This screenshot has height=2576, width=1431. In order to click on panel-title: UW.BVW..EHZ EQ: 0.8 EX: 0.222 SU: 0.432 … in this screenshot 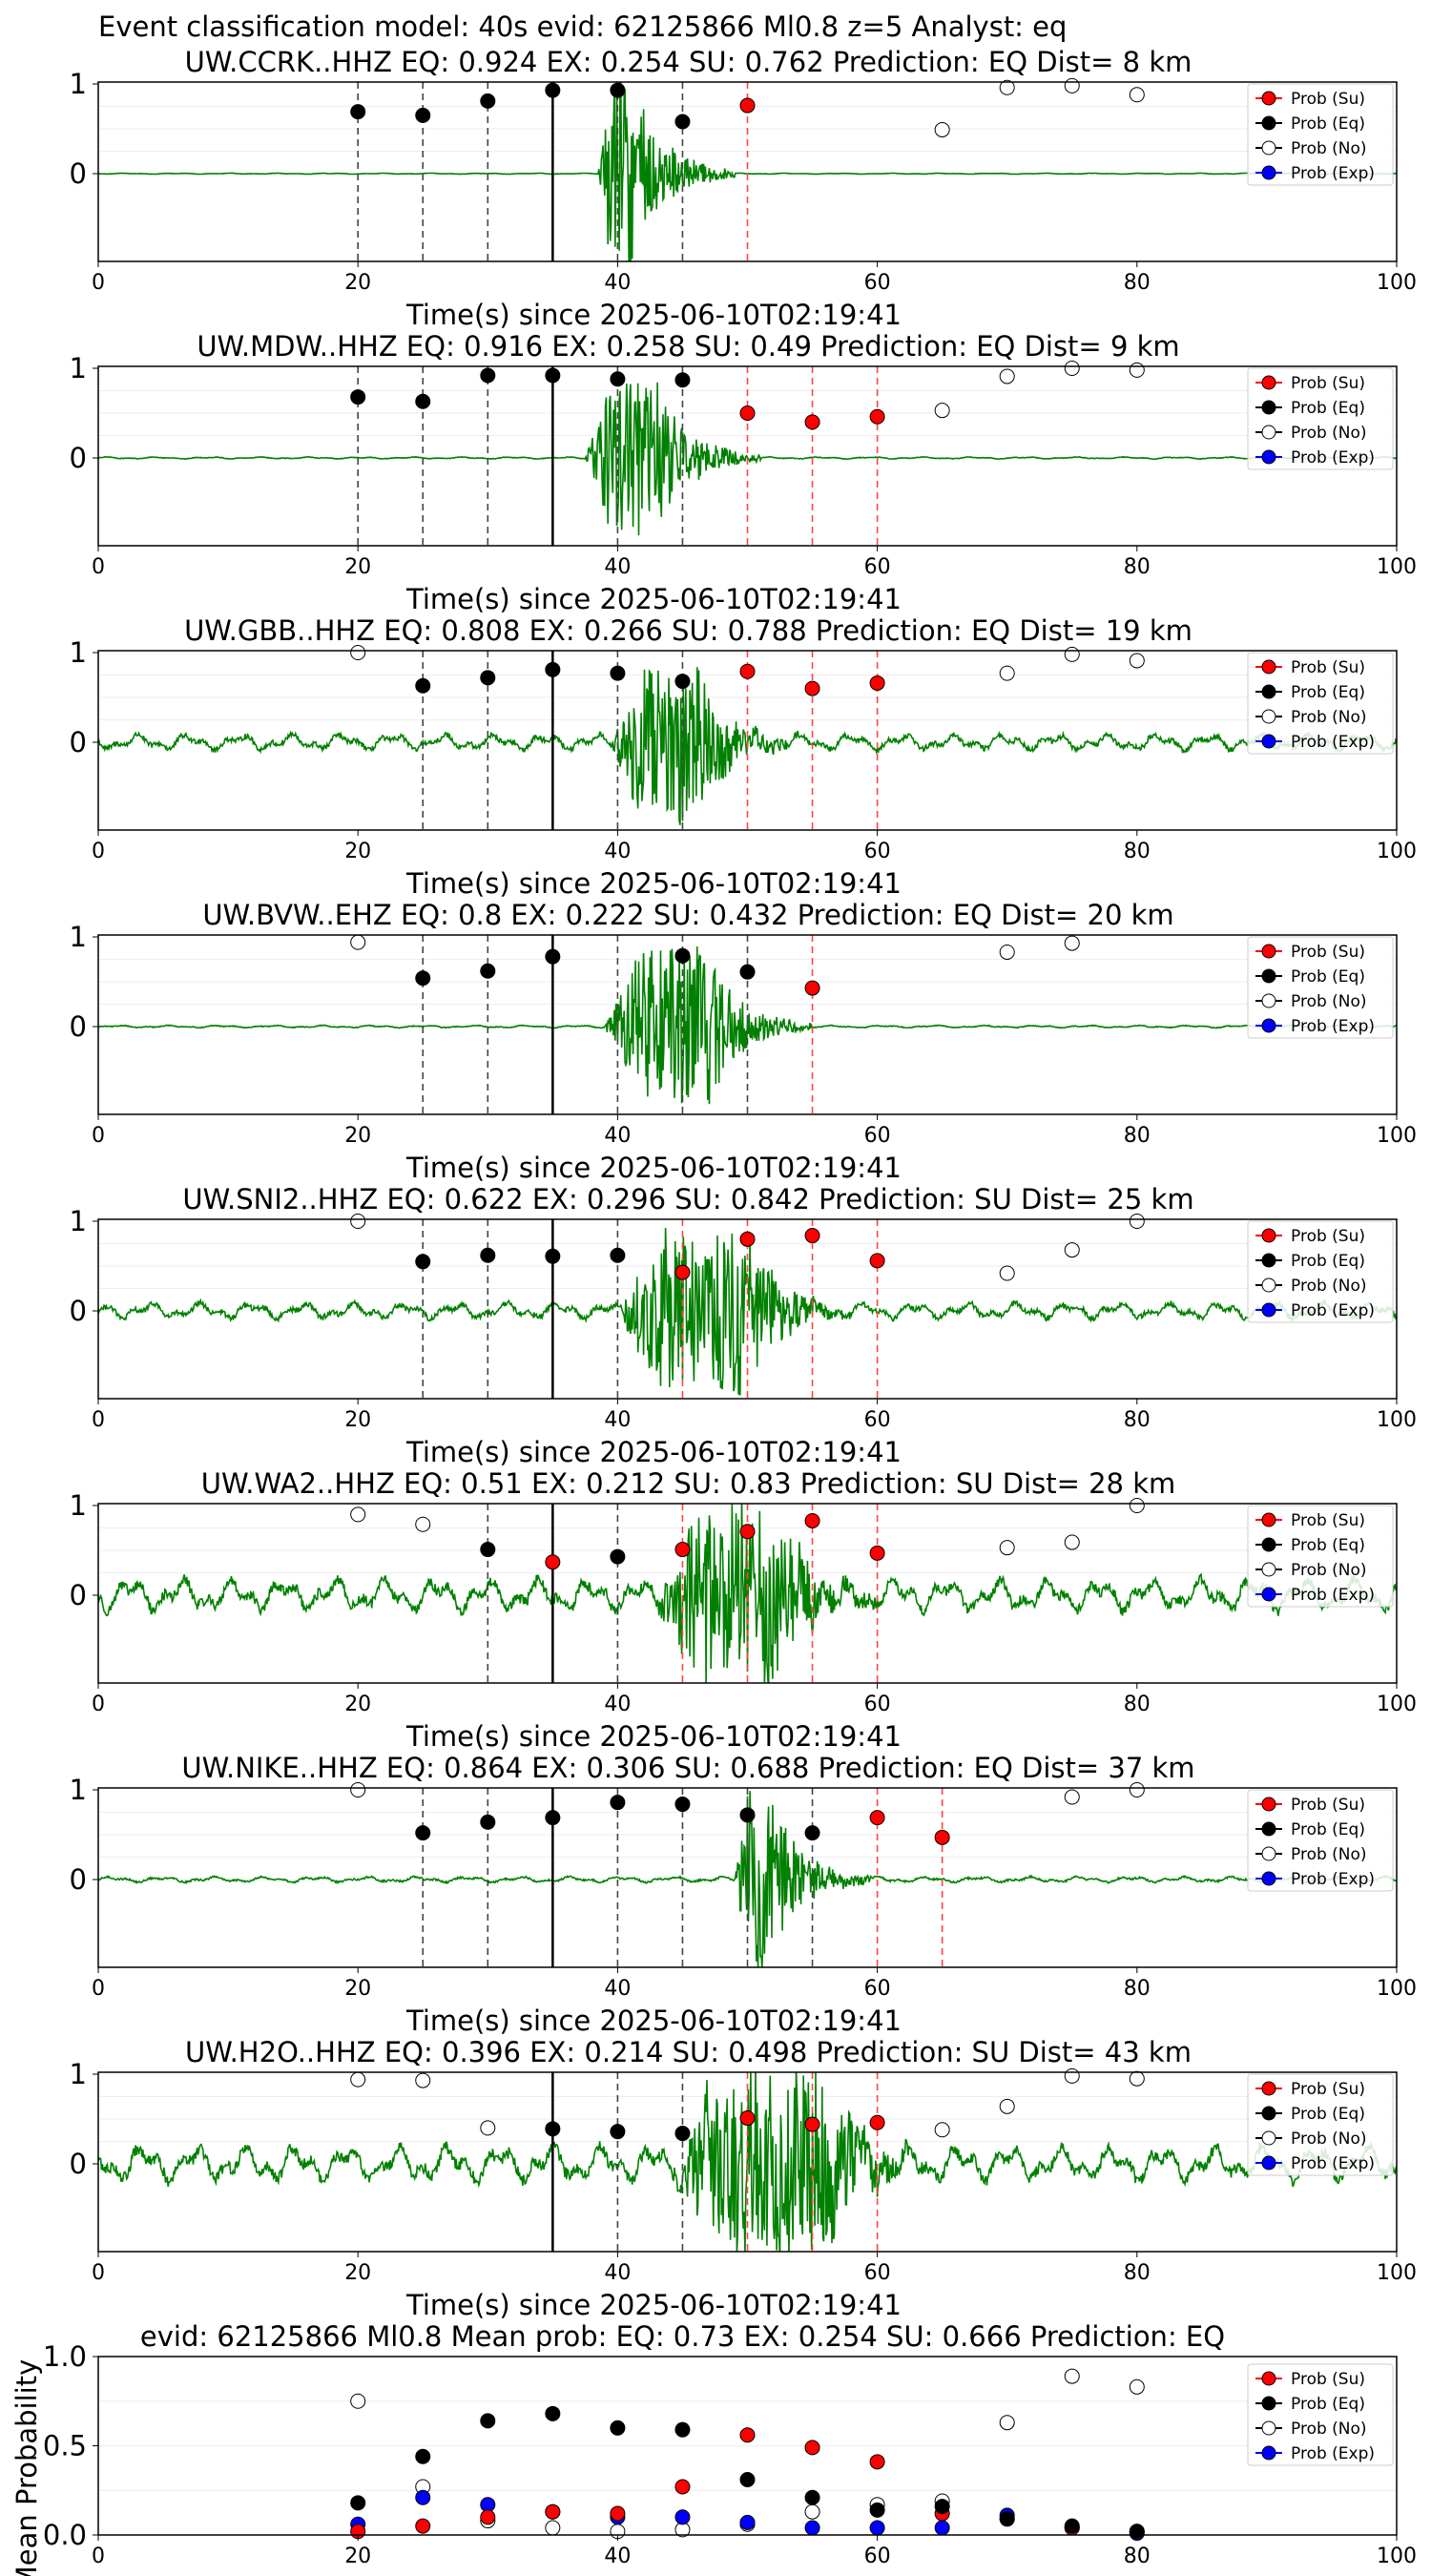, I will do `click(687, 915)`.